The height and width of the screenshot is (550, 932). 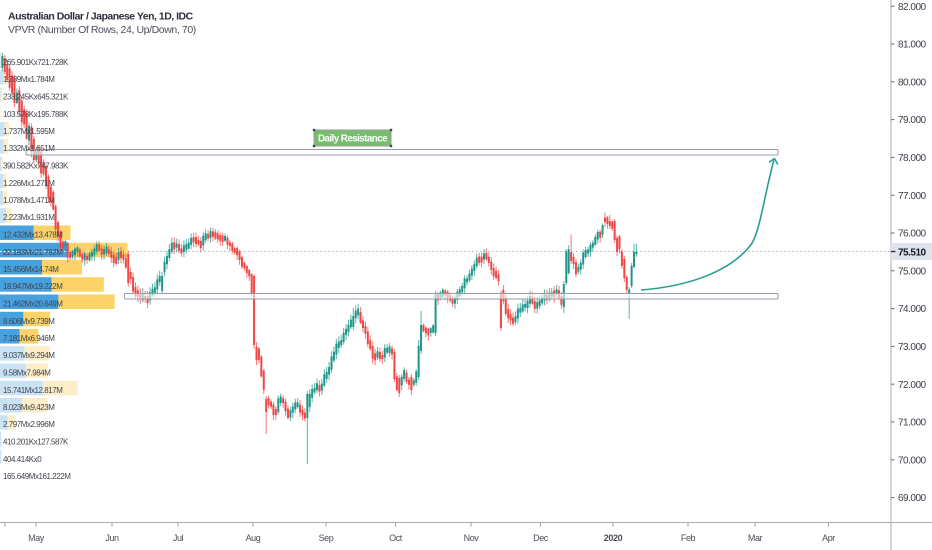 I want to click on svg-text: 76.000, so click(x=912, y=234).